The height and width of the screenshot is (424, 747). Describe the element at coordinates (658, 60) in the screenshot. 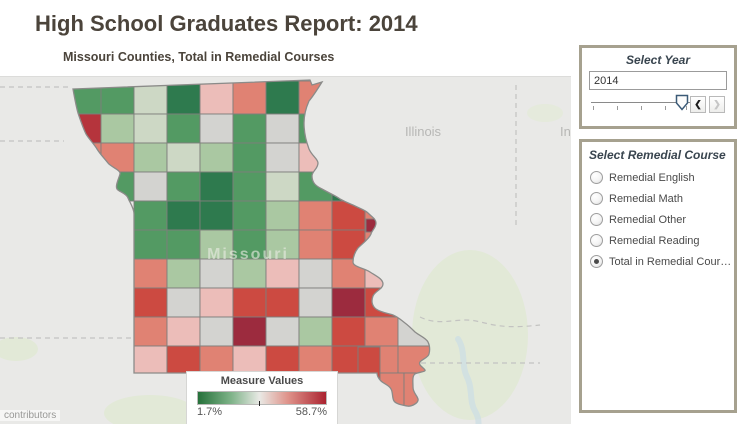

I see `year-panel-title: Select Year` at that location.